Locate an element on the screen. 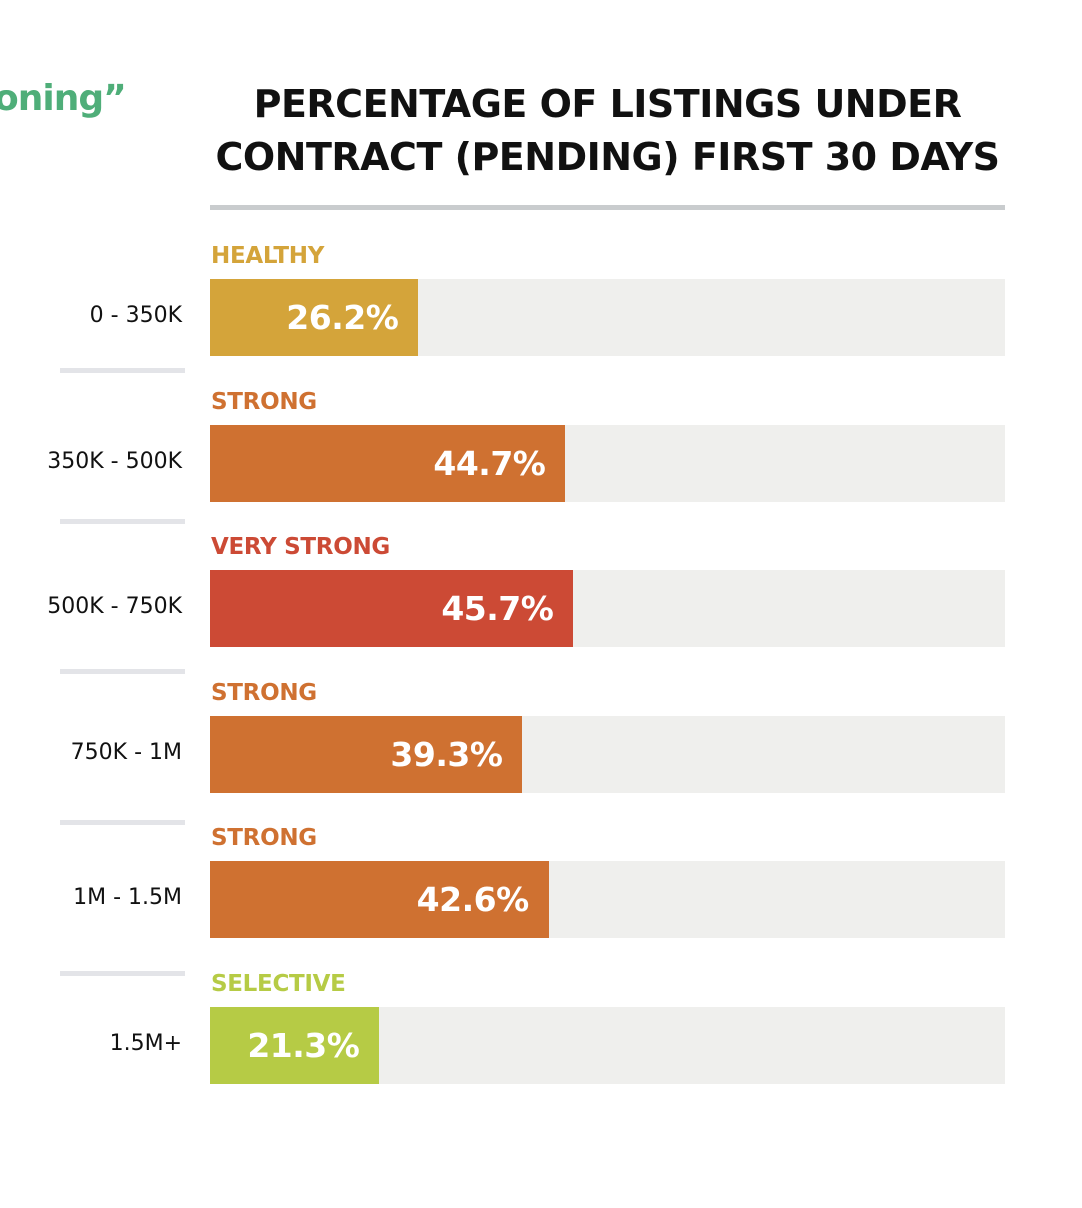  bar: 45.7% is located at coordinates (392, 609).